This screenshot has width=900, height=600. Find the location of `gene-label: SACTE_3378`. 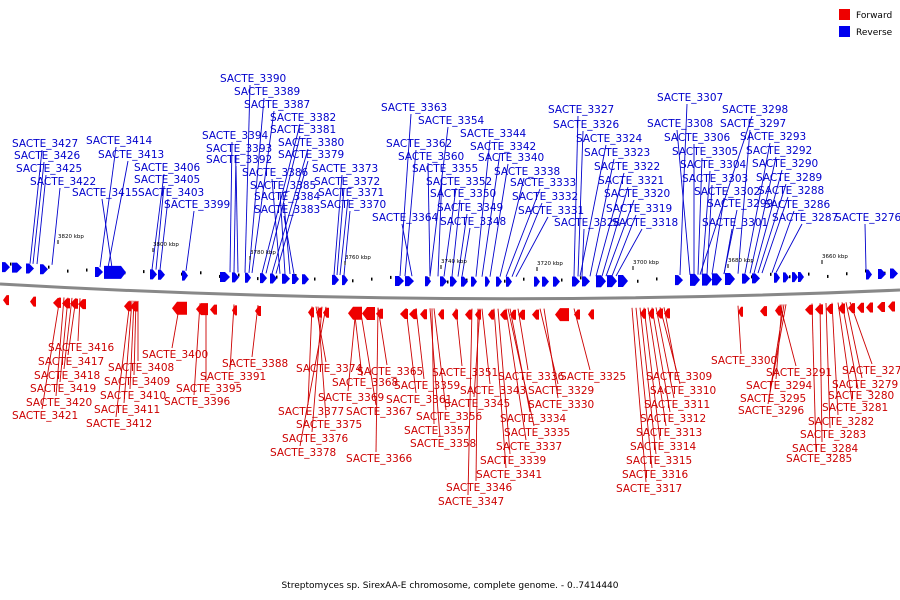

gene-label: SACTE_3378 is located at coordinates (303, 453).